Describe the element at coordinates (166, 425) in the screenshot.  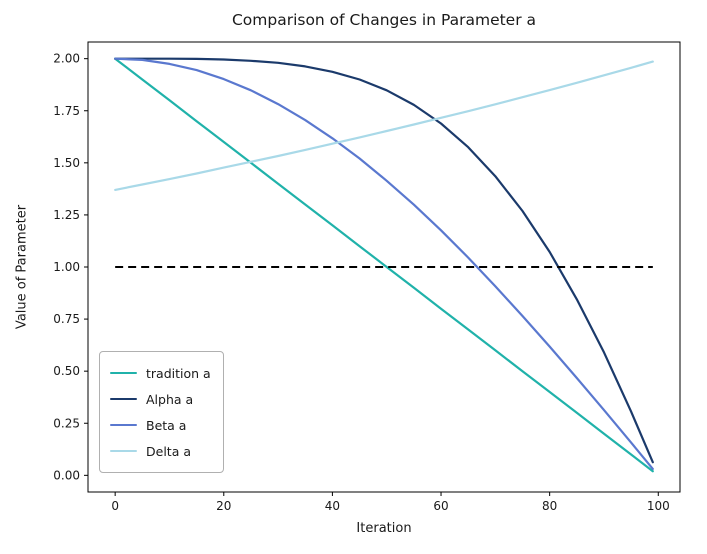
I see `legend-label: Beta a` at that location.